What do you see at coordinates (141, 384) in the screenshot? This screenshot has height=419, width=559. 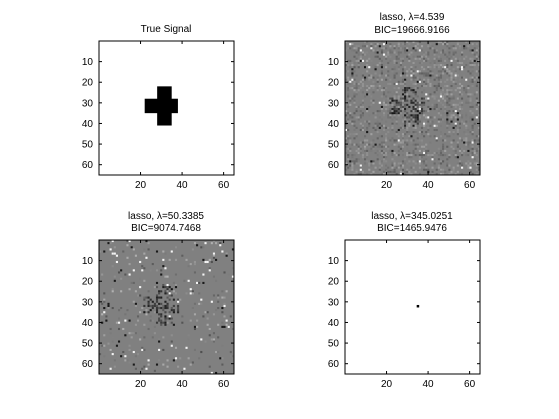 I see `x-tick-label: 20` at bounding box center [141, 384].